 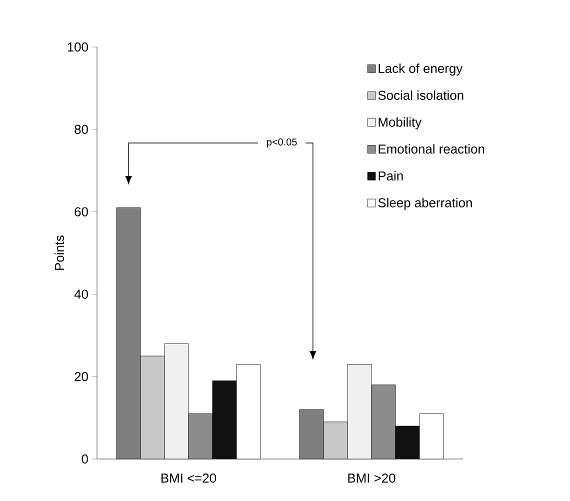 What do you see at coordinates (188, 478) in the screenshot?
I see `x-tick-label: BMI <=20` at bounding box center [188, 478].